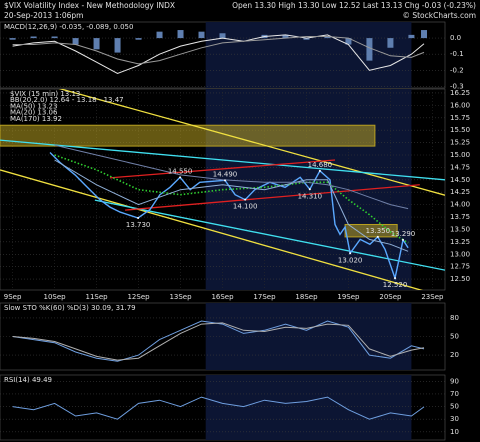 The image size is (480, 442). Describe the element at coordinates (460, 180) in the screenshot. I see `y-tick-label: 14.50` at that location.